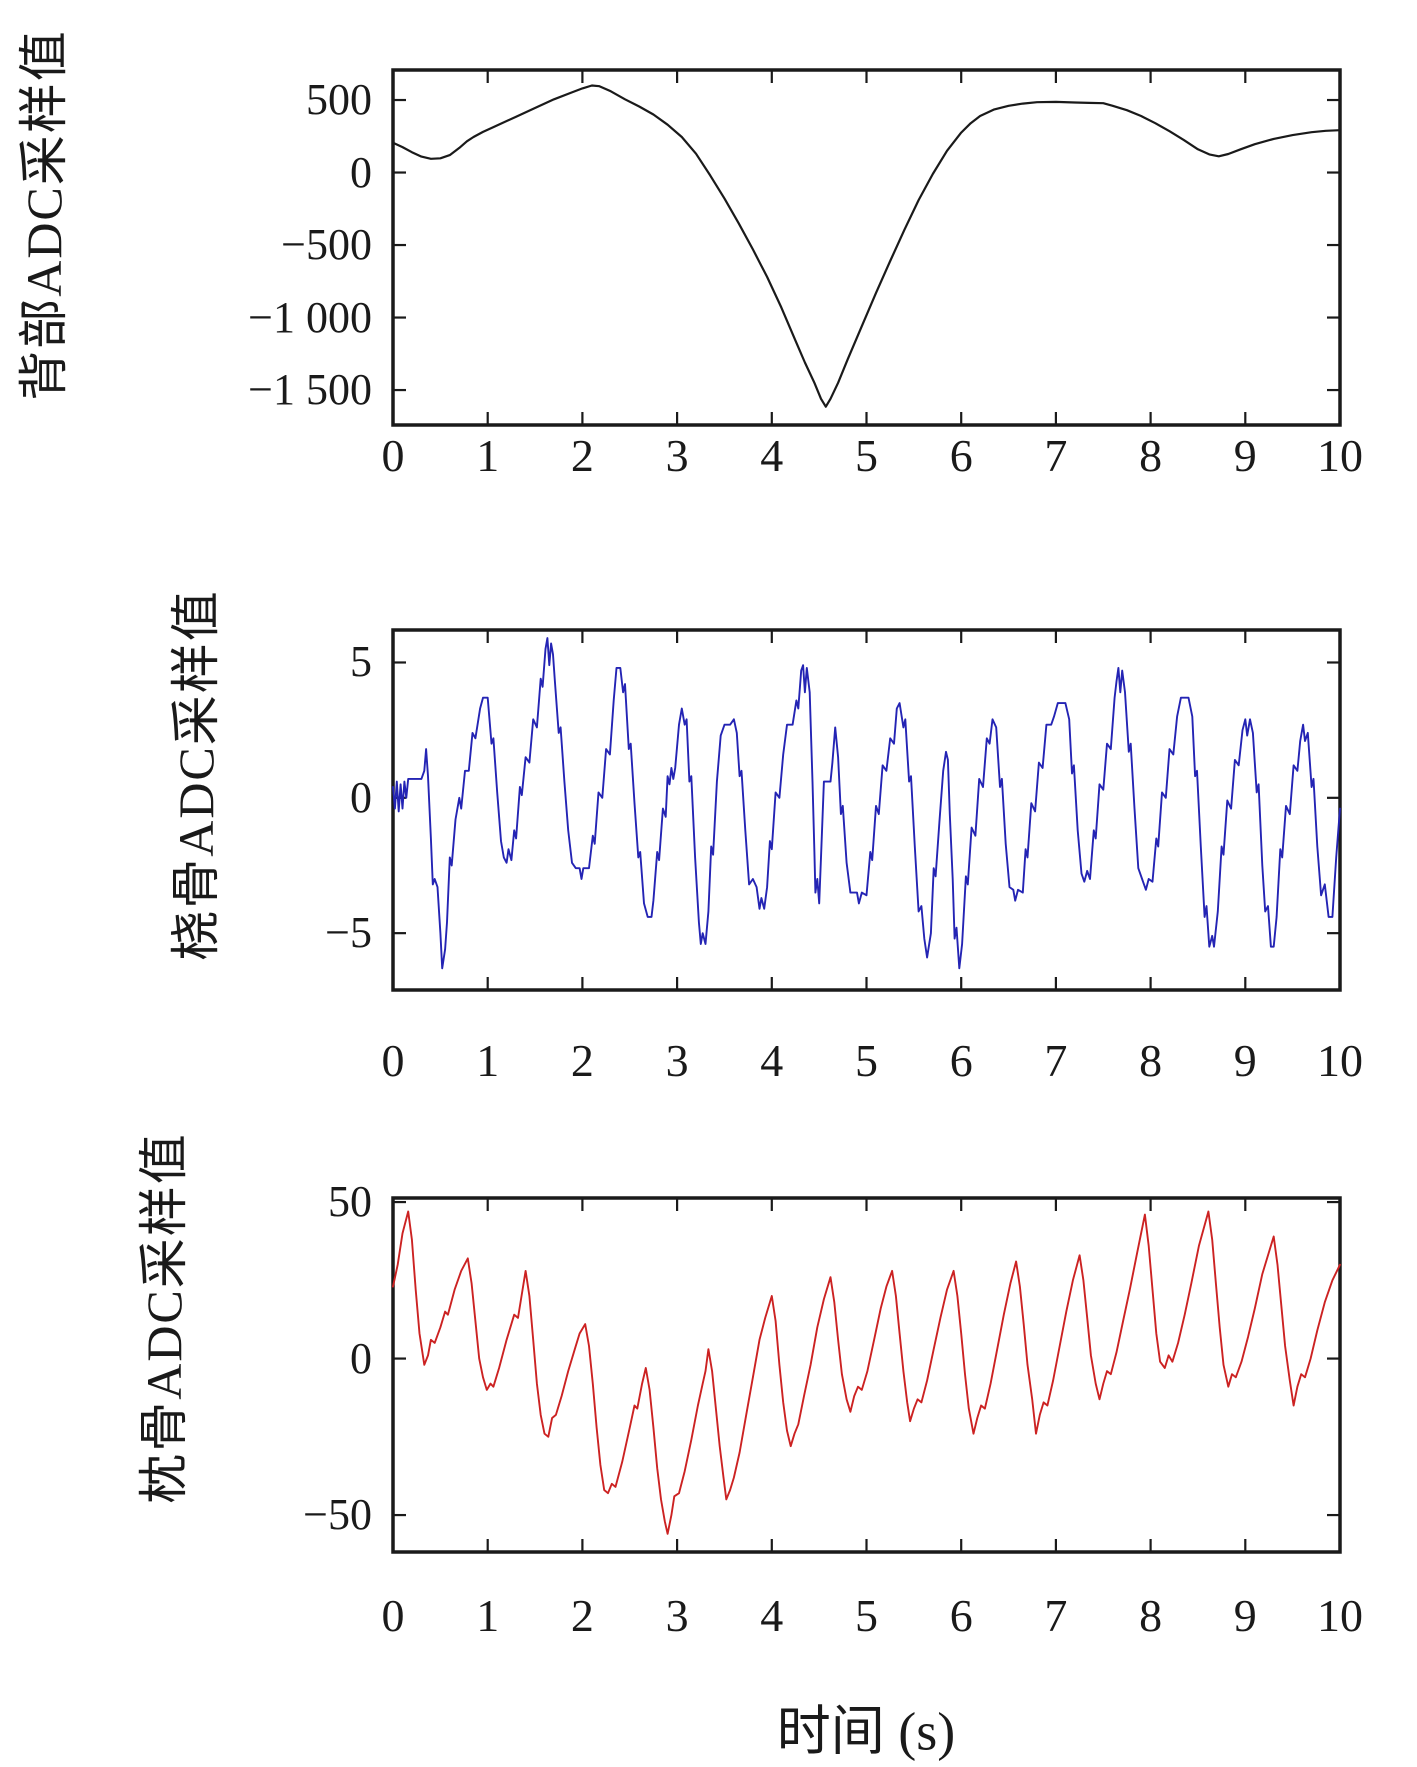 This screenshot has width=1417, height=1767. I want to click on y-tick-label: −1 000, so click(310, 317).